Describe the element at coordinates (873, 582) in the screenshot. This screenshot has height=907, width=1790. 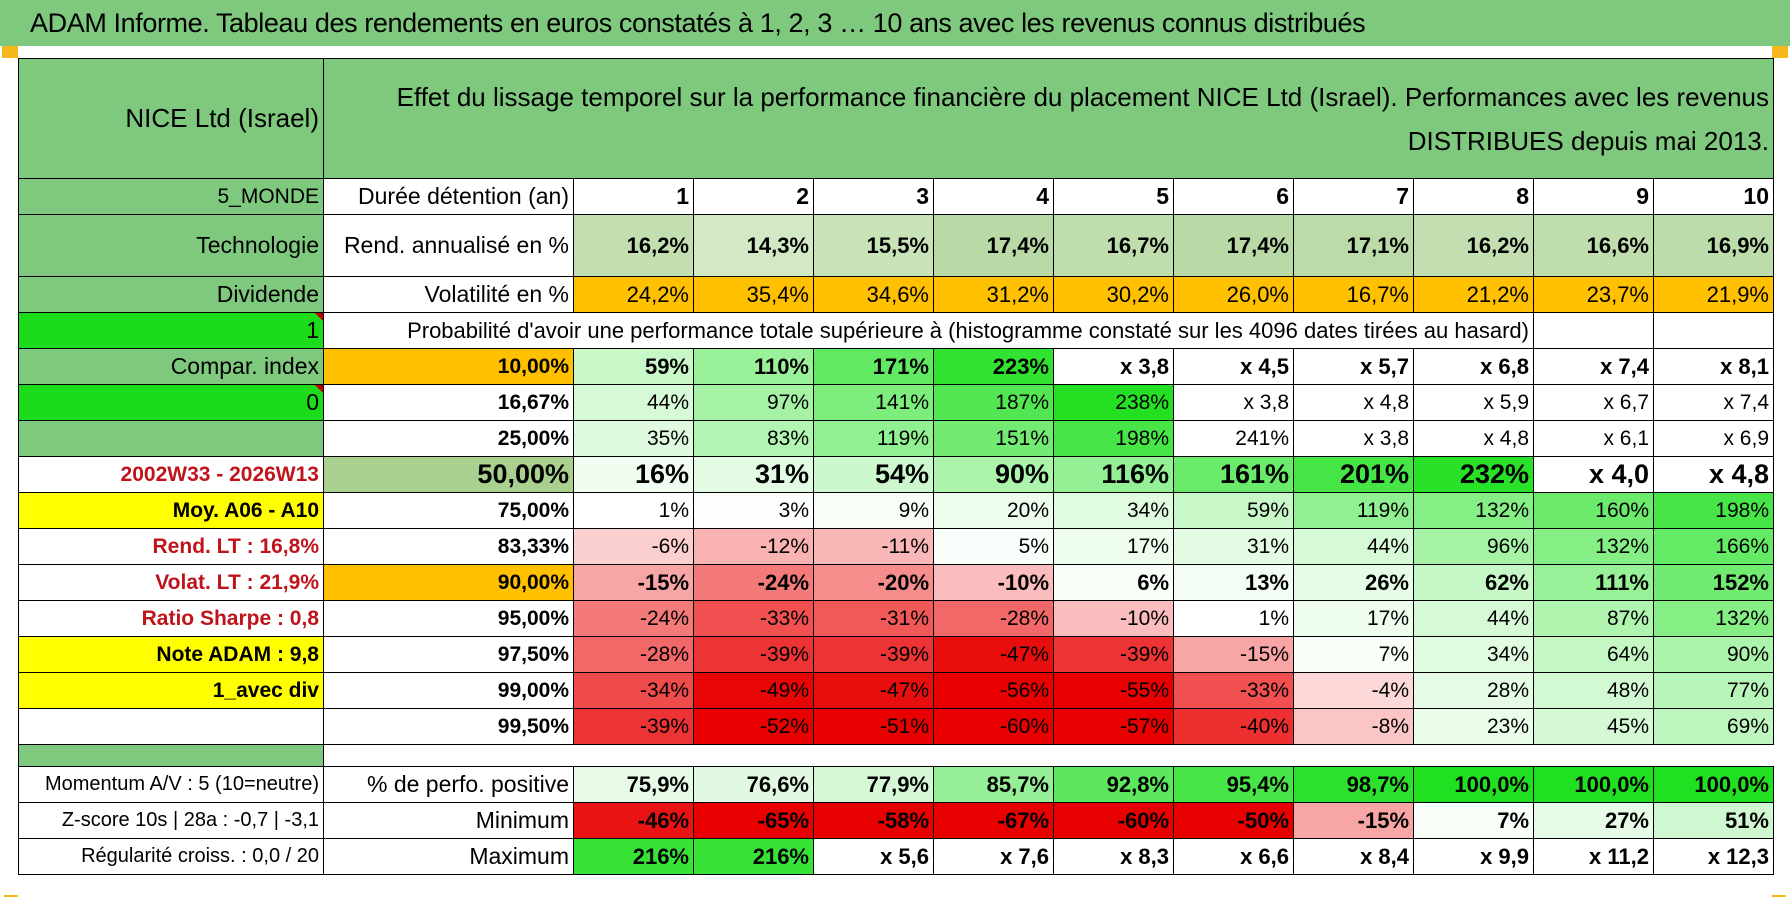
I see `probability-value: -20%` at that location.